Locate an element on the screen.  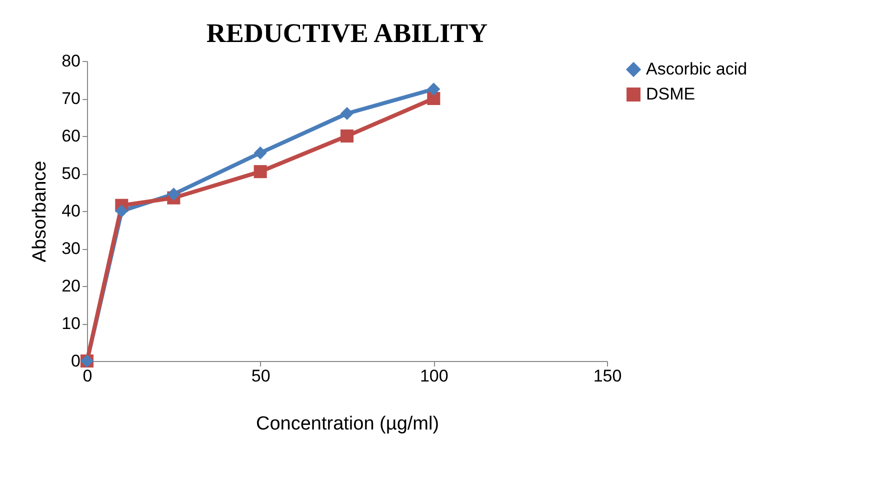
y-tick-label: 40 is located at coordinates (71, 211).